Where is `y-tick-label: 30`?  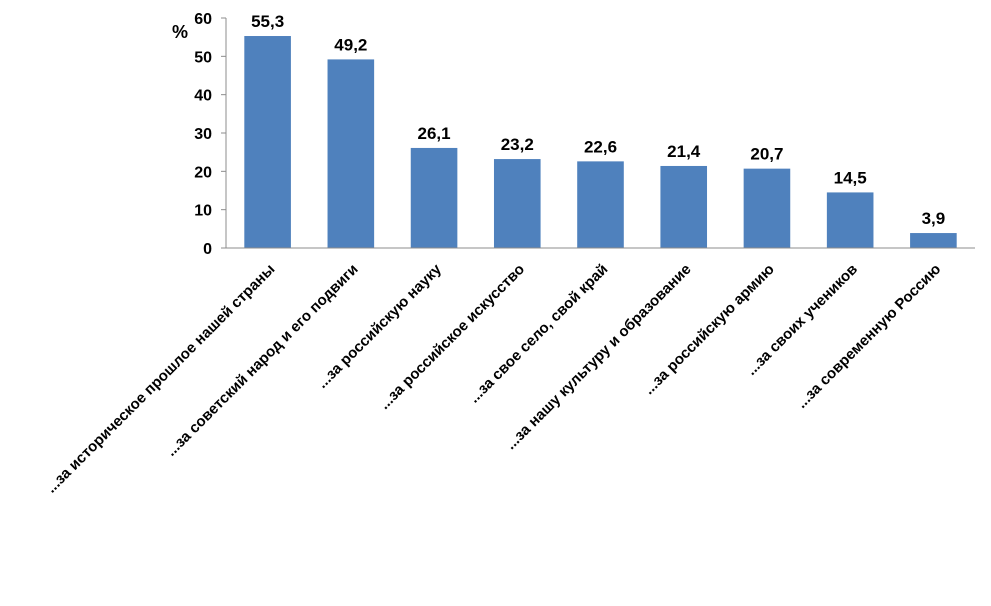 y-tick-label: 30 is located at coordinates (203, 134).